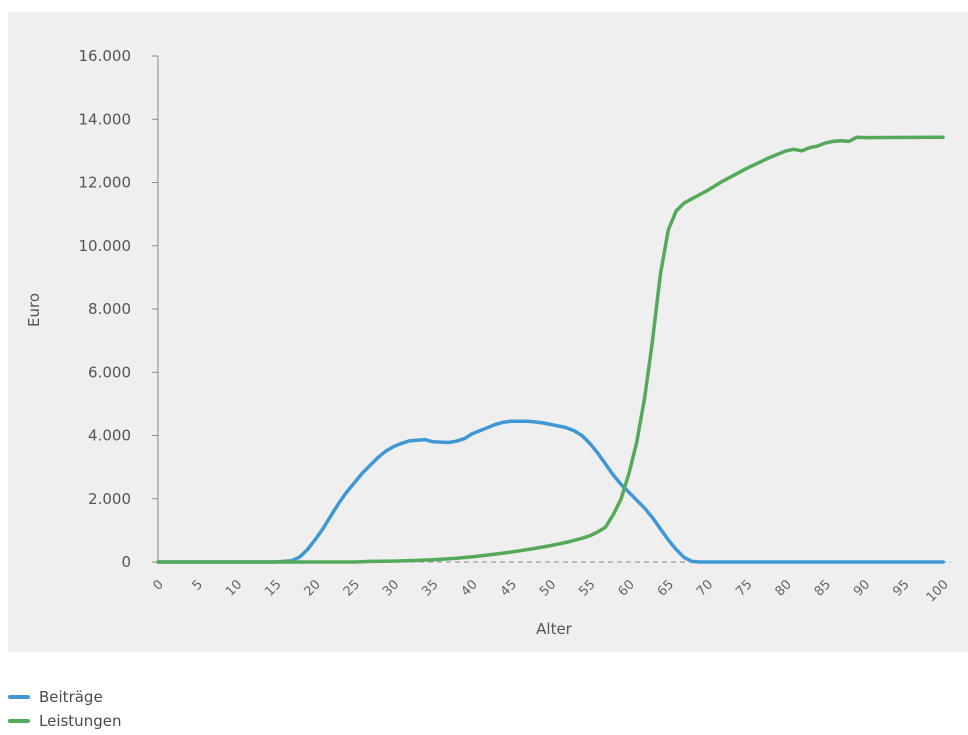 The height and width of the screenshot is (735, 968). Describe the element at coordinates (109, 372) in the screenshot. I see `y-tick-label: 6.000` at that location.